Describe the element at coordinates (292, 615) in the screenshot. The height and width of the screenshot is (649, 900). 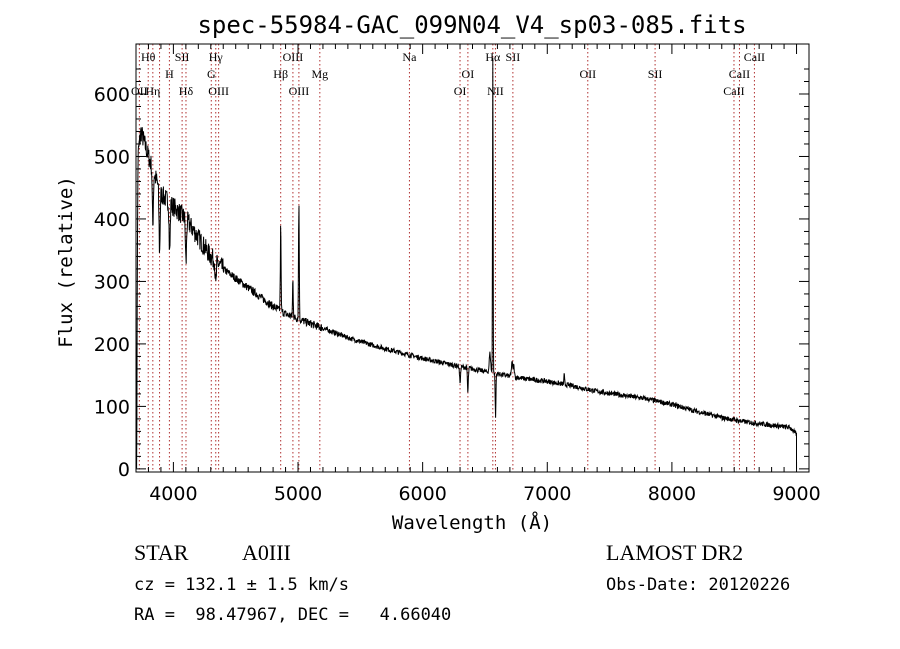
I see `coordinates-text: RA = 98.47967, DEC = 4.66040` at that location.